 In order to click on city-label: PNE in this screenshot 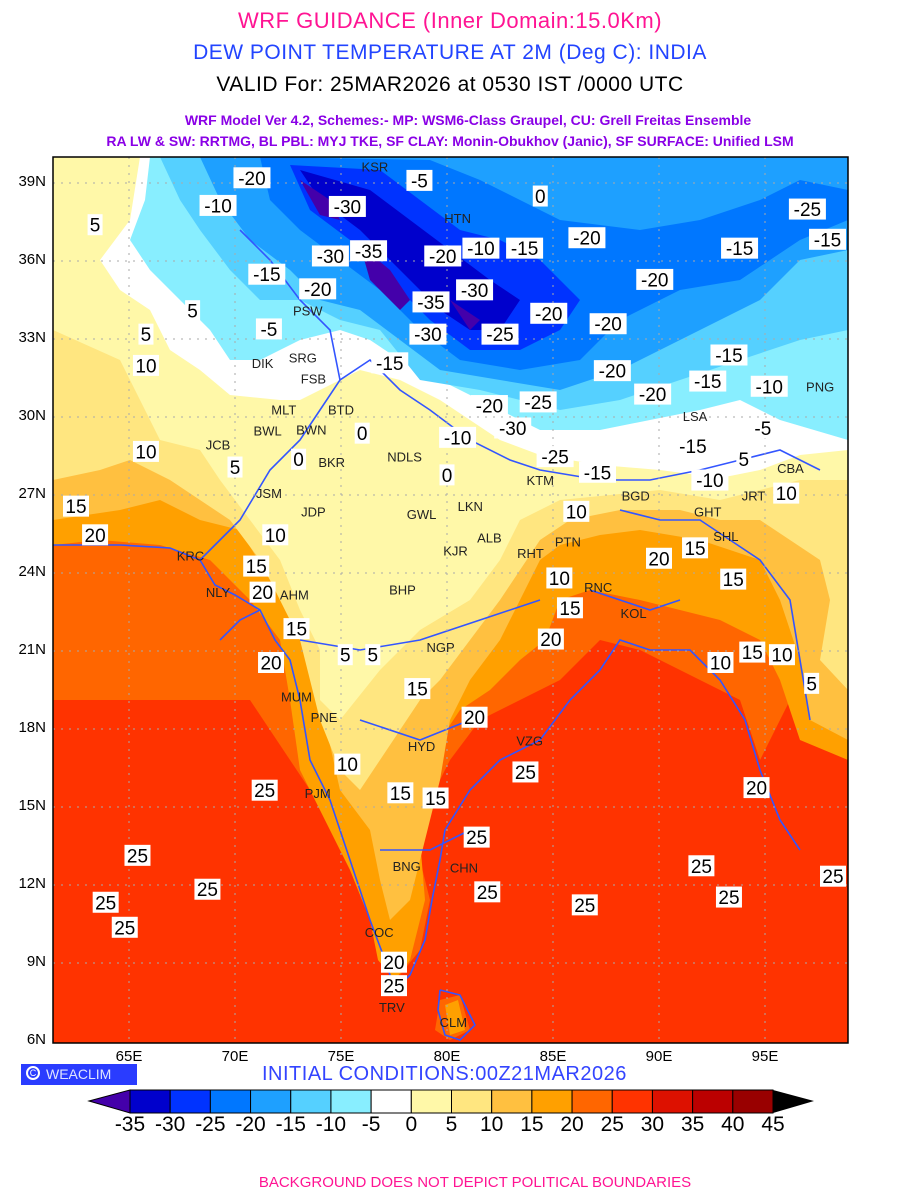, I will do `click(324, 717)`.